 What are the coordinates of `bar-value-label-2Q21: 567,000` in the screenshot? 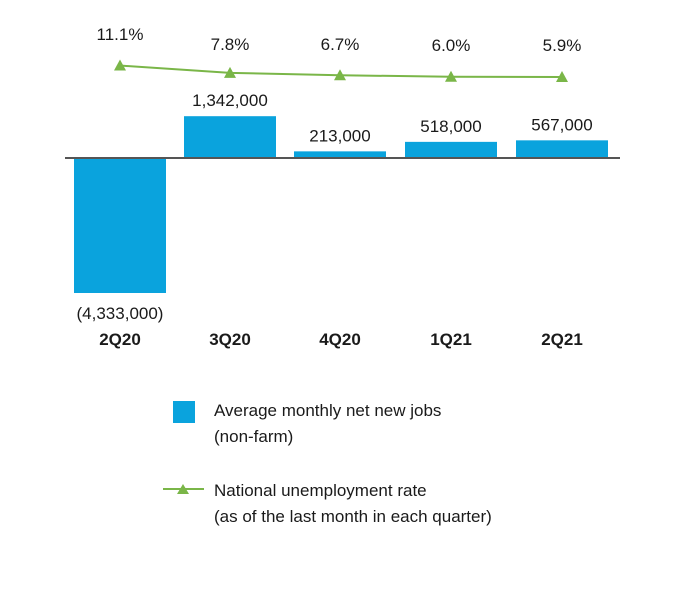 It's located at (561, 124).